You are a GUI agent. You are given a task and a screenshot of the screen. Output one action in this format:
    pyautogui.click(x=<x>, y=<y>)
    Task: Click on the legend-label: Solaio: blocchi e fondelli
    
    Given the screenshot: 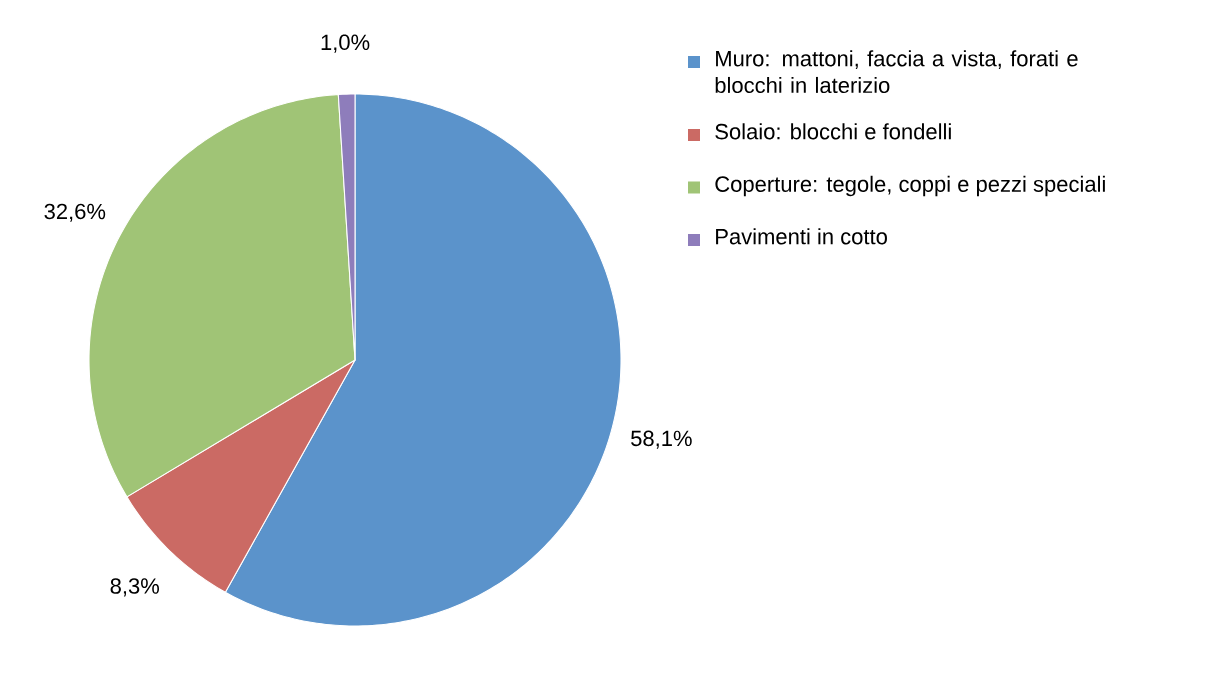 What is the action you would take?
    pyautogui.click(x=833, y=131)
    